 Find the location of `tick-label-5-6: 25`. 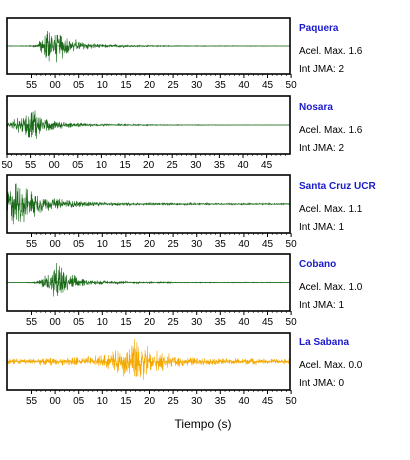

tick-label-5-6: 25 is located at coordinates (174, 401).